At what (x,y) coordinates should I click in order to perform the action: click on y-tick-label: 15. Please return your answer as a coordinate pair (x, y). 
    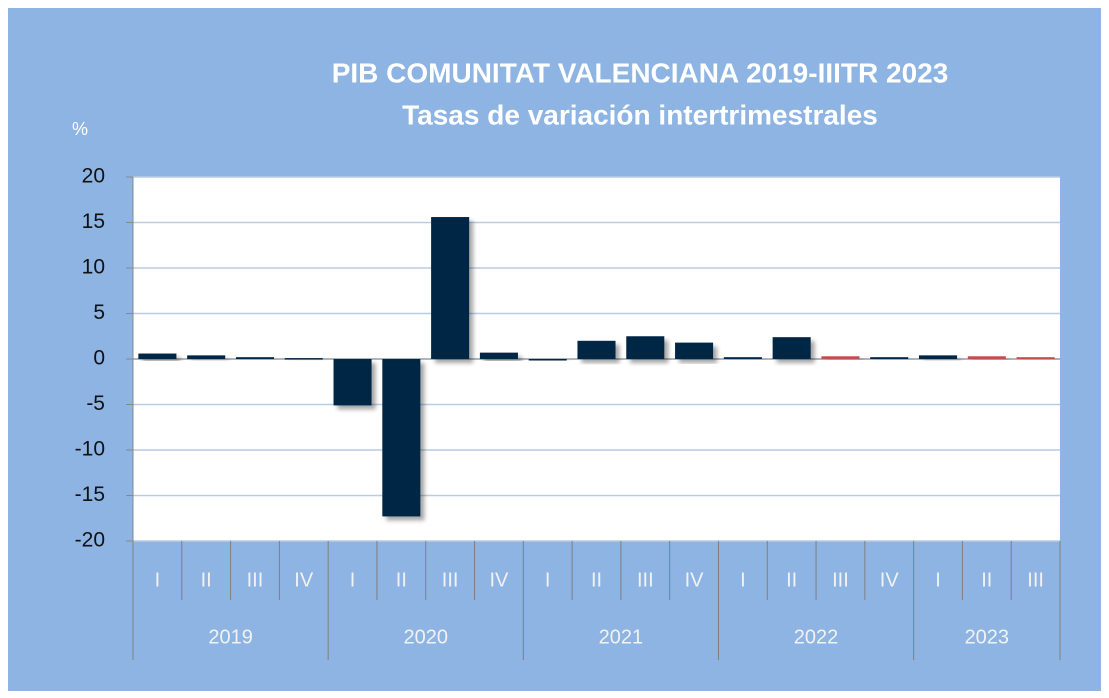
    Looking at the image, I should click on (93, 221).